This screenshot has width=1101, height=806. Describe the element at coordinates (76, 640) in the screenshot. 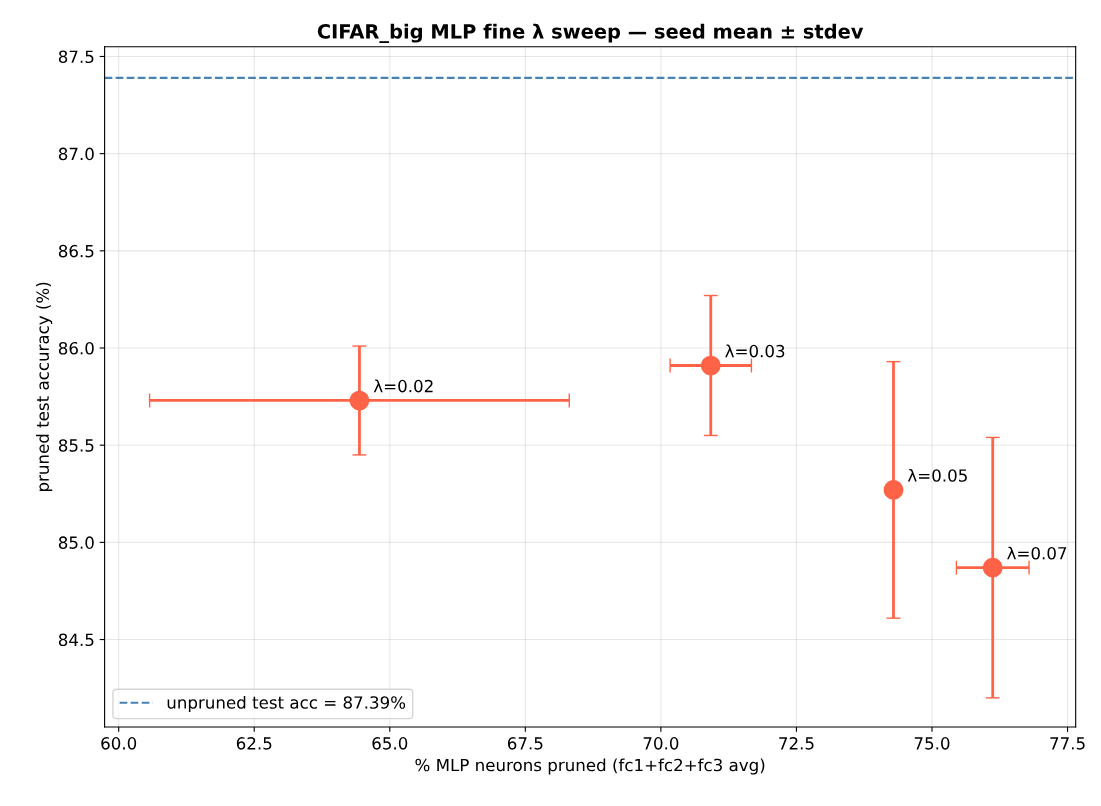

I see `y-tick-label: 84.5` at that location.